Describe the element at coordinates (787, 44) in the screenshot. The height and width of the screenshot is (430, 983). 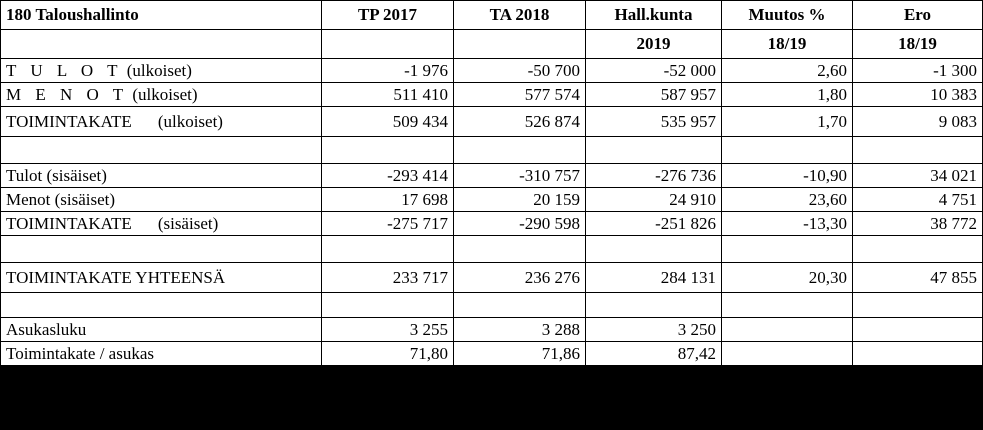
I see `col-subheader-muutos: 18/19` at that location.